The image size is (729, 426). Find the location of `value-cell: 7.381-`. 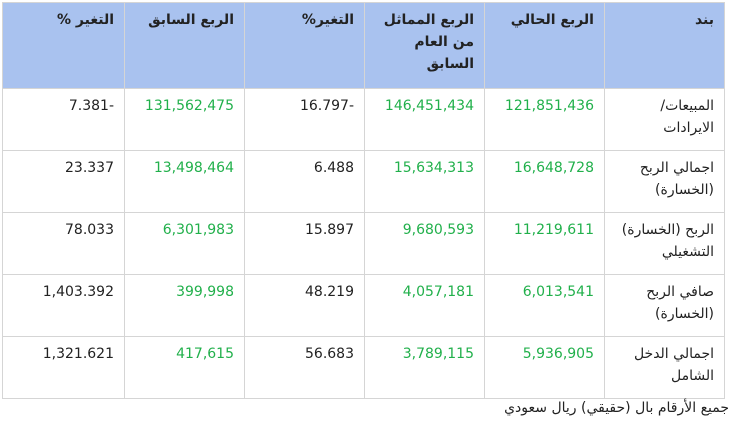

value-cell: 7.381- is located at coordinates (63, 119).